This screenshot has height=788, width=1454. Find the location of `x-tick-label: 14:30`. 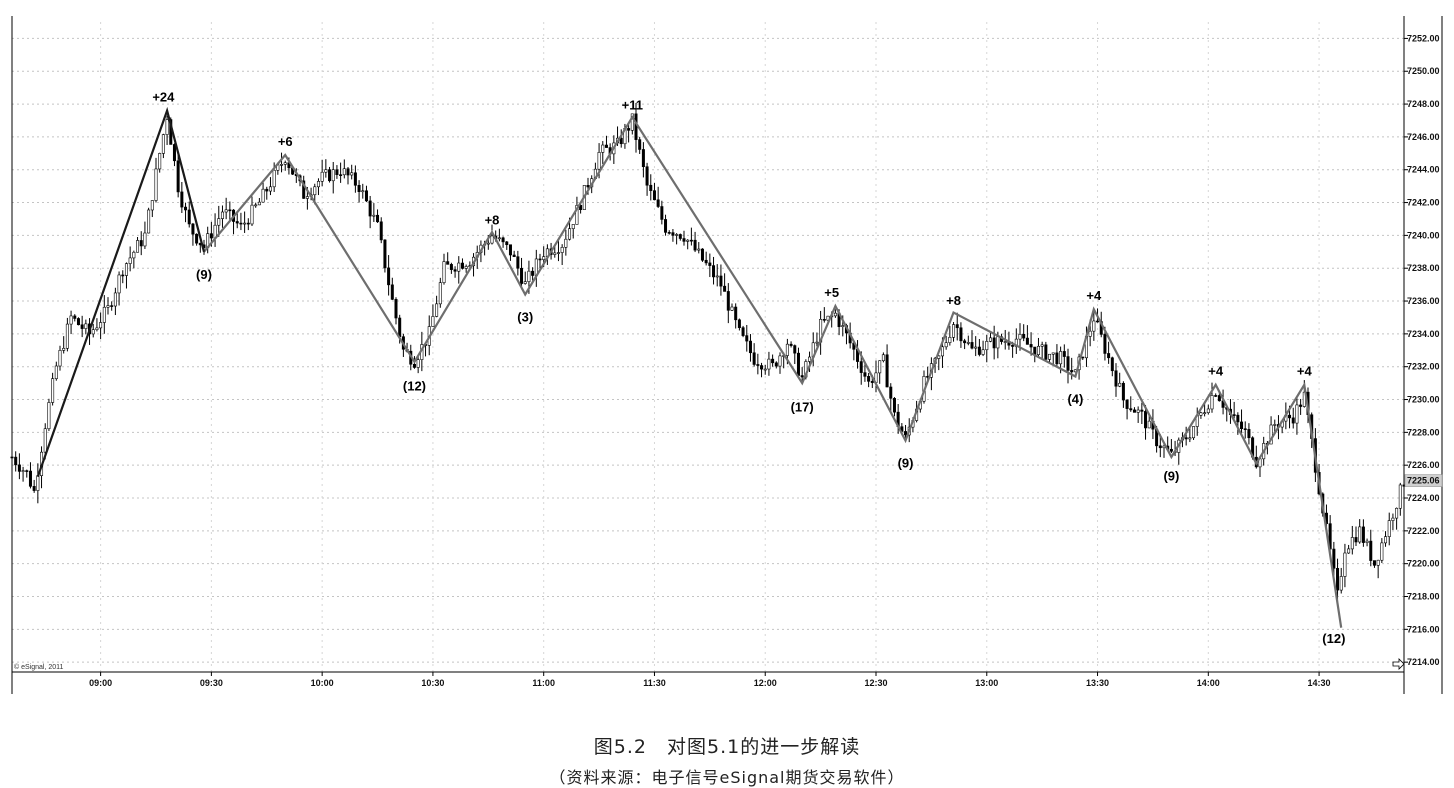

x-tick-label: 14:30 is located at coordinates (1319, 683).